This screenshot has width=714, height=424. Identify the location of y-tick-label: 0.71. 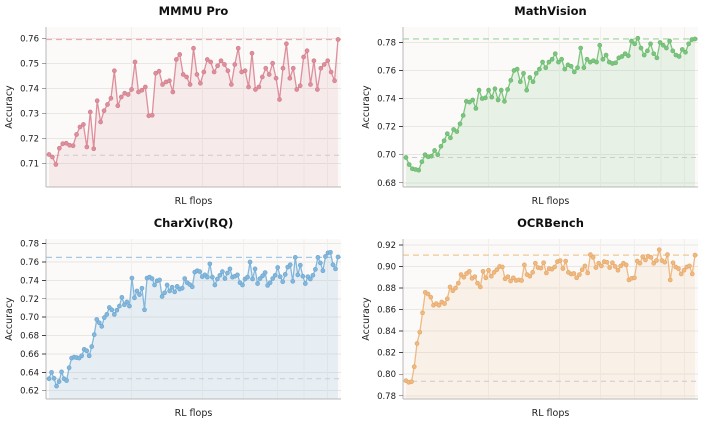
(29, 164).